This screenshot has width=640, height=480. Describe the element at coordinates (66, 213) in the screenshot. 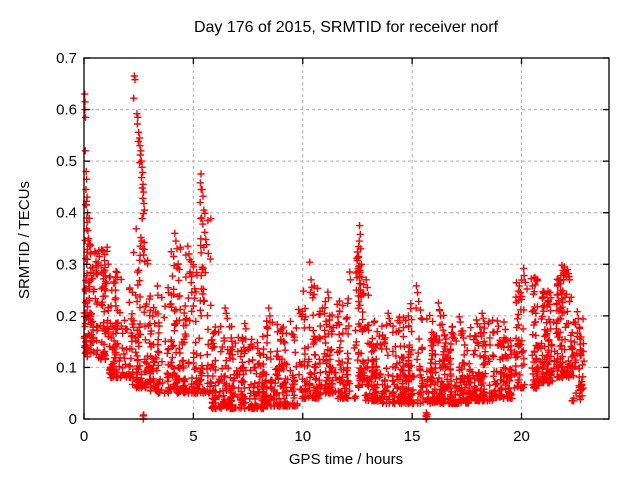

I see `y-tick-label: 0.4` at that location.